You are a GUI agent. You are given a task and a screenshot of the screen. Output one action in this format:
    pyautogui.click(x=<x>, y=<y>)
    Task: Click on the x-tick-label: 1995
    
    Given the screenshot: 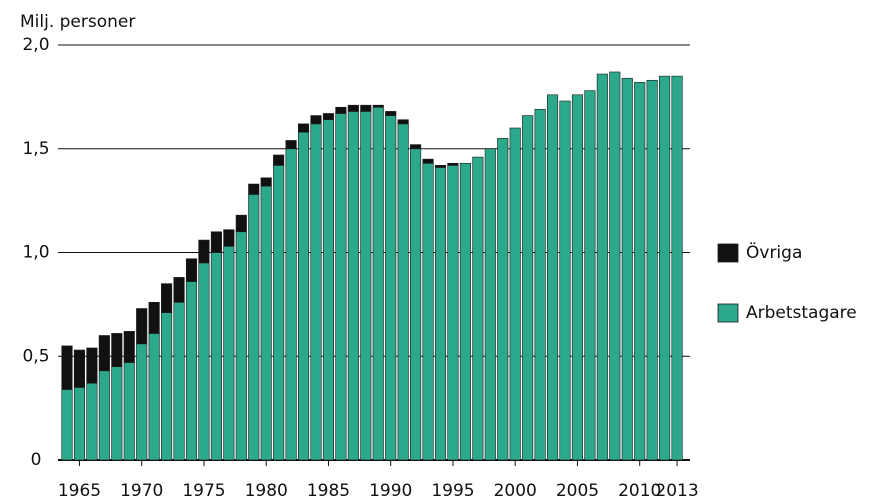 What is the action you would take?
    pyautogui.click(x=452, y=491)
    